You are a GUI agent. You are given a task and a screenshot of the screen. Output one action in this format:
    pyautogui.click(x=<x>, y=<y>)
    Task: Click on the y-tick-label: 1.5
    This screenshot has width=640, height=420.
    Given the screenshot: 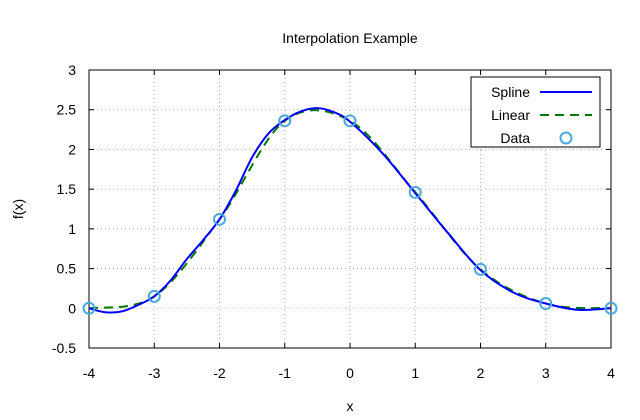 What is the action you would take?
    pyautogui.click(x=67, y=189)
    